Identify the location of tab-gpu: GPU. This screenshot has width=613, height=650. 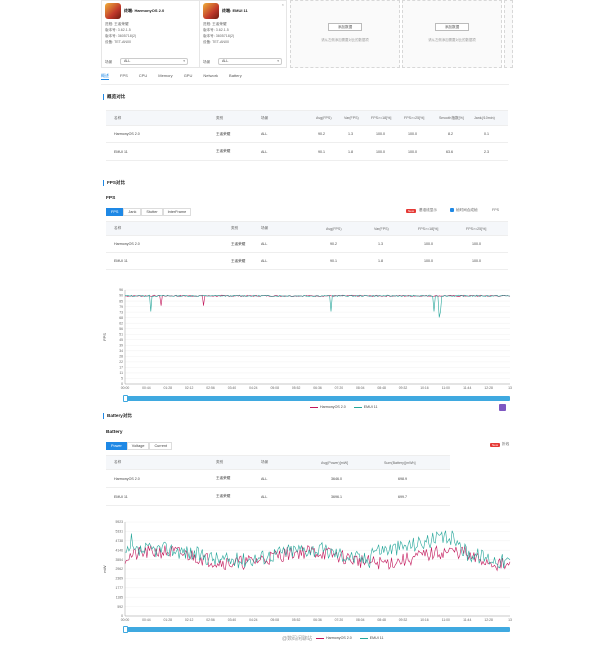
(188, 75).